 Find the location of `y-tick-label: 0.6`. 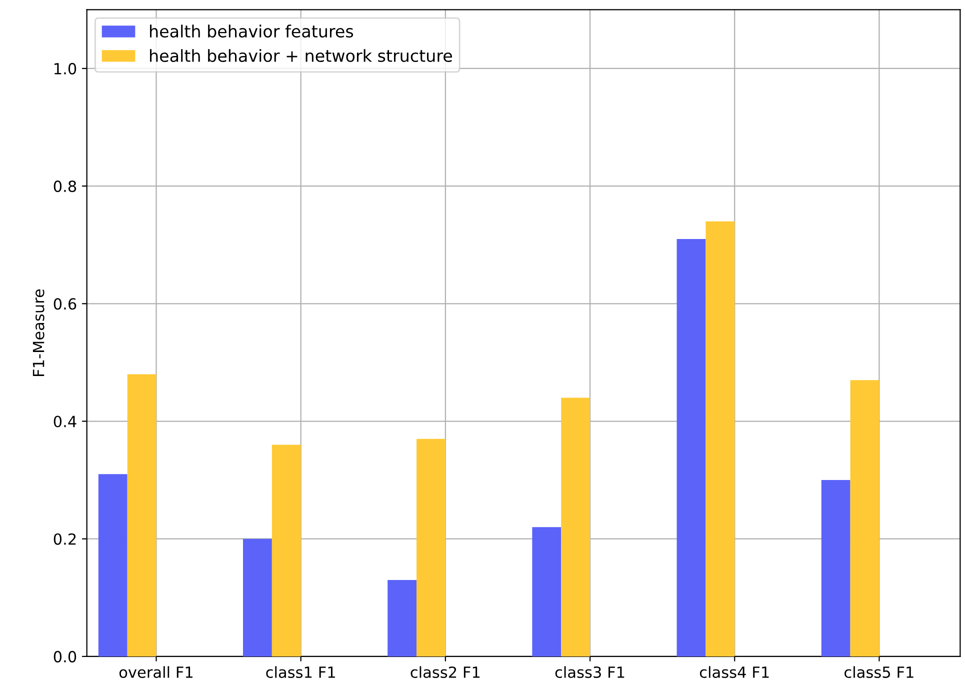

y-tick-label: 0.6 is located at coordinates (65, 304).